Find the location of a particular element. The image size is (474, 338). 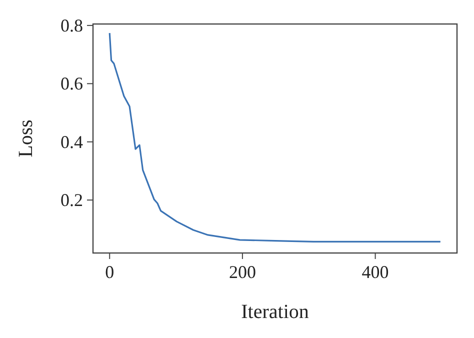

x-tick-label: 400 is located at coordinates (375, 272).